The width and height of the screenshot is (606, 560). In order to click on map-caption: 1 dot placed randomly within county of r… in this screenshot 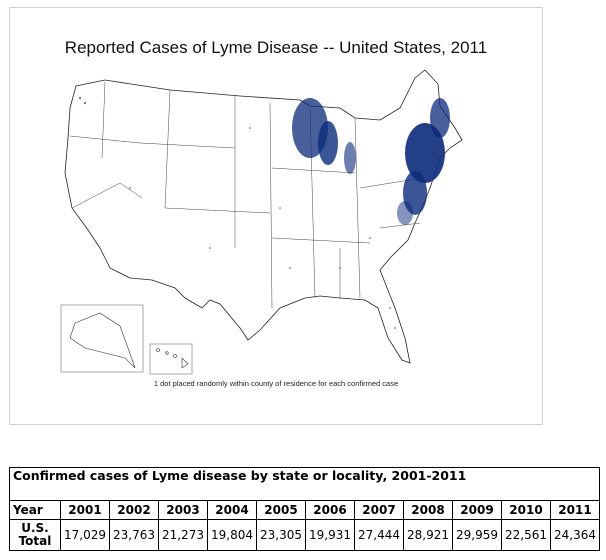, I will do `click(276, 383)`.